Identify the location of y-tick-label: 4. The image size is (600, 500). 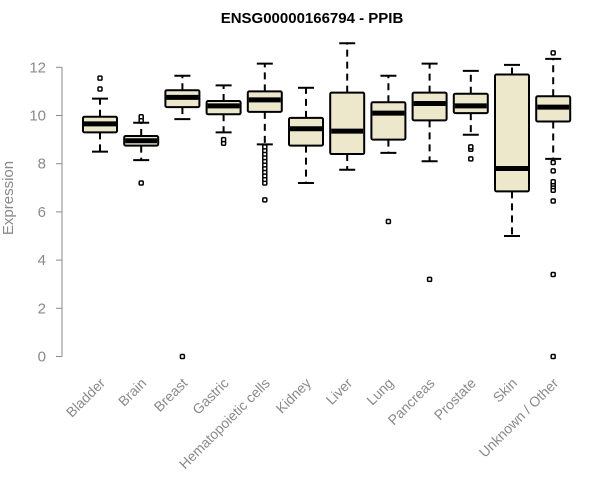
(42, 260).